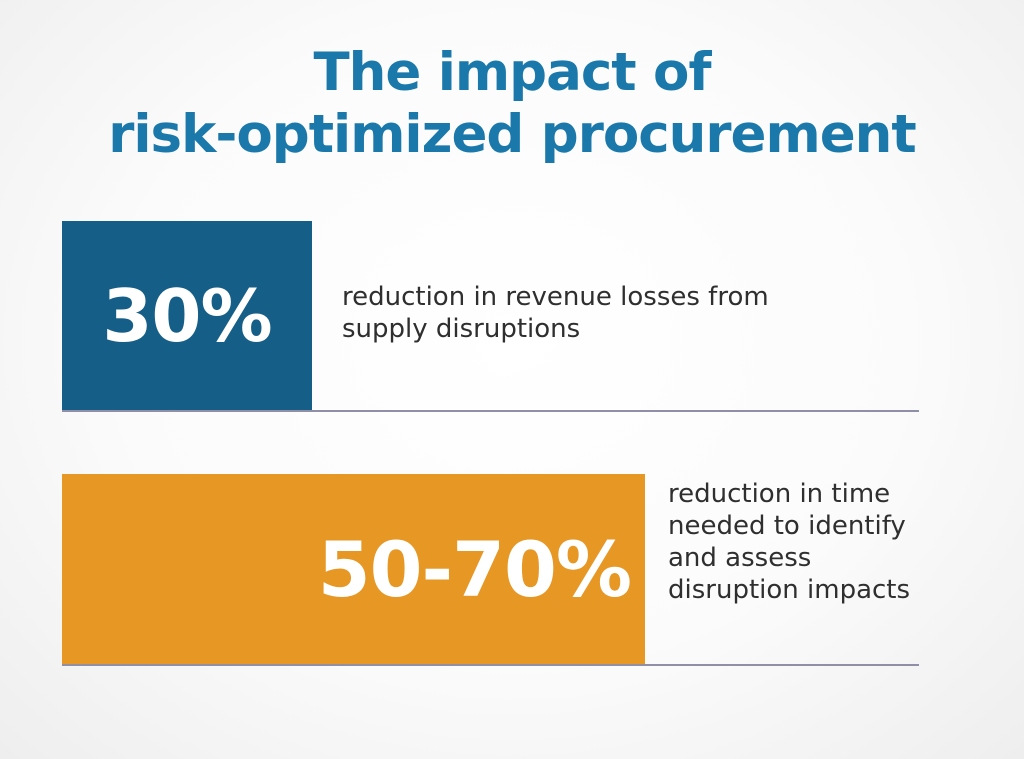 The width and height of the screenshot is (1024, 759). I want to click on title-line-1: The impact of, so click(512, 72).